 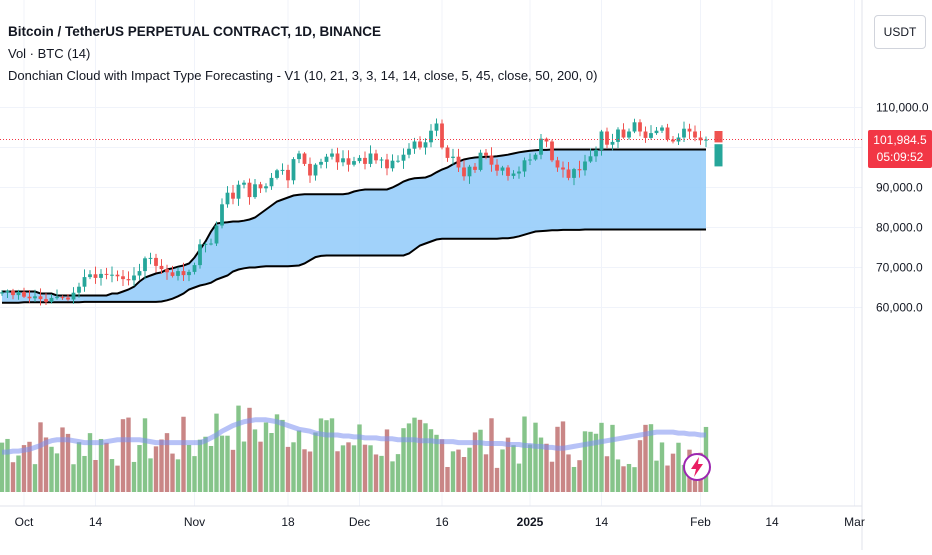 What do you see at coordinates (354, 266) in the screenshot?
I see `lower-band-line` at bounding box center [354, 266].